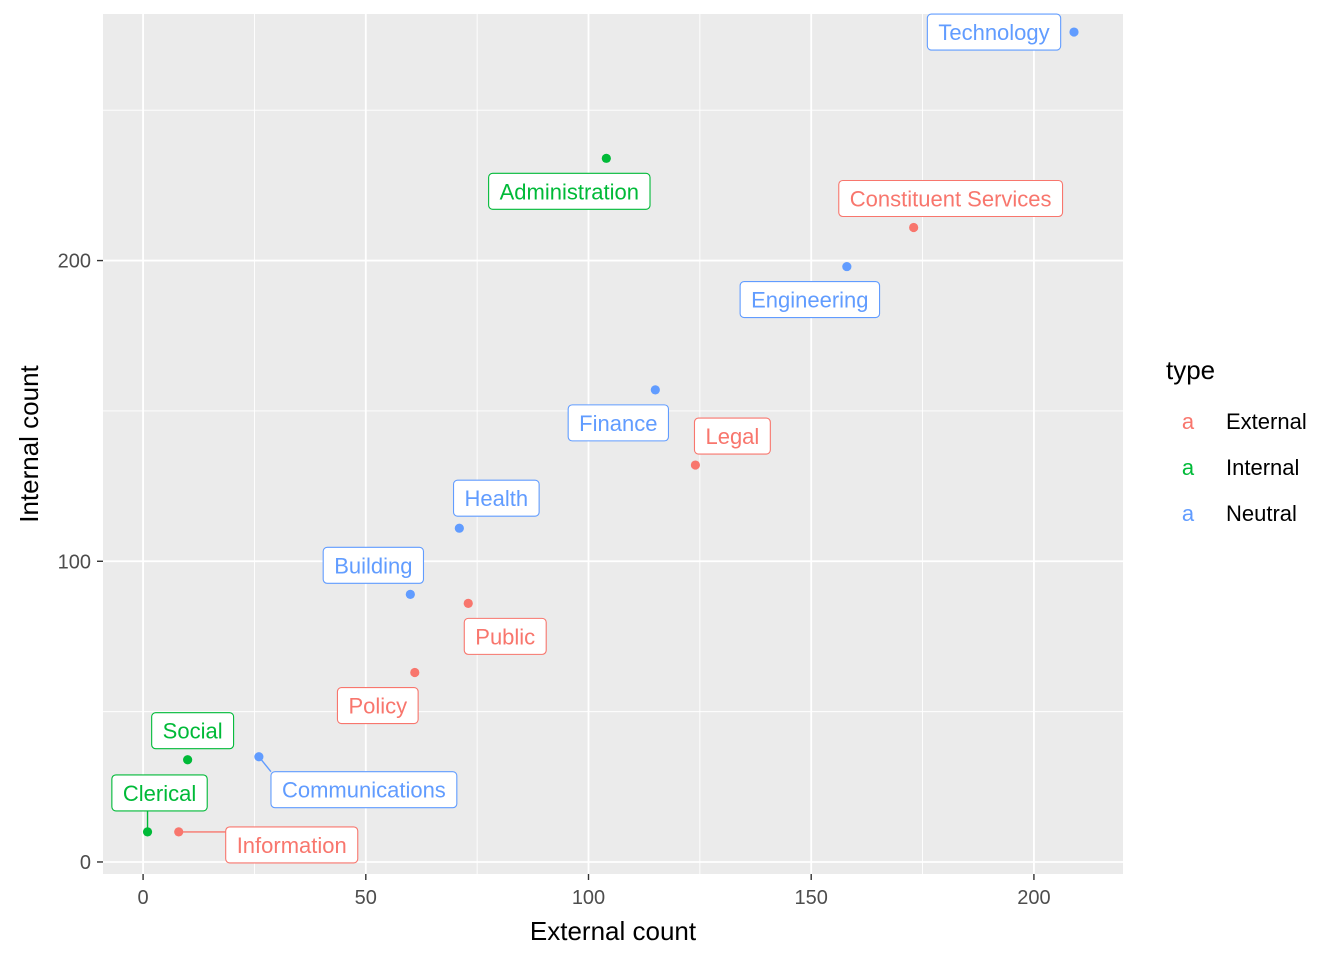  I want to click on point-label: Communications, so click(364, 790).